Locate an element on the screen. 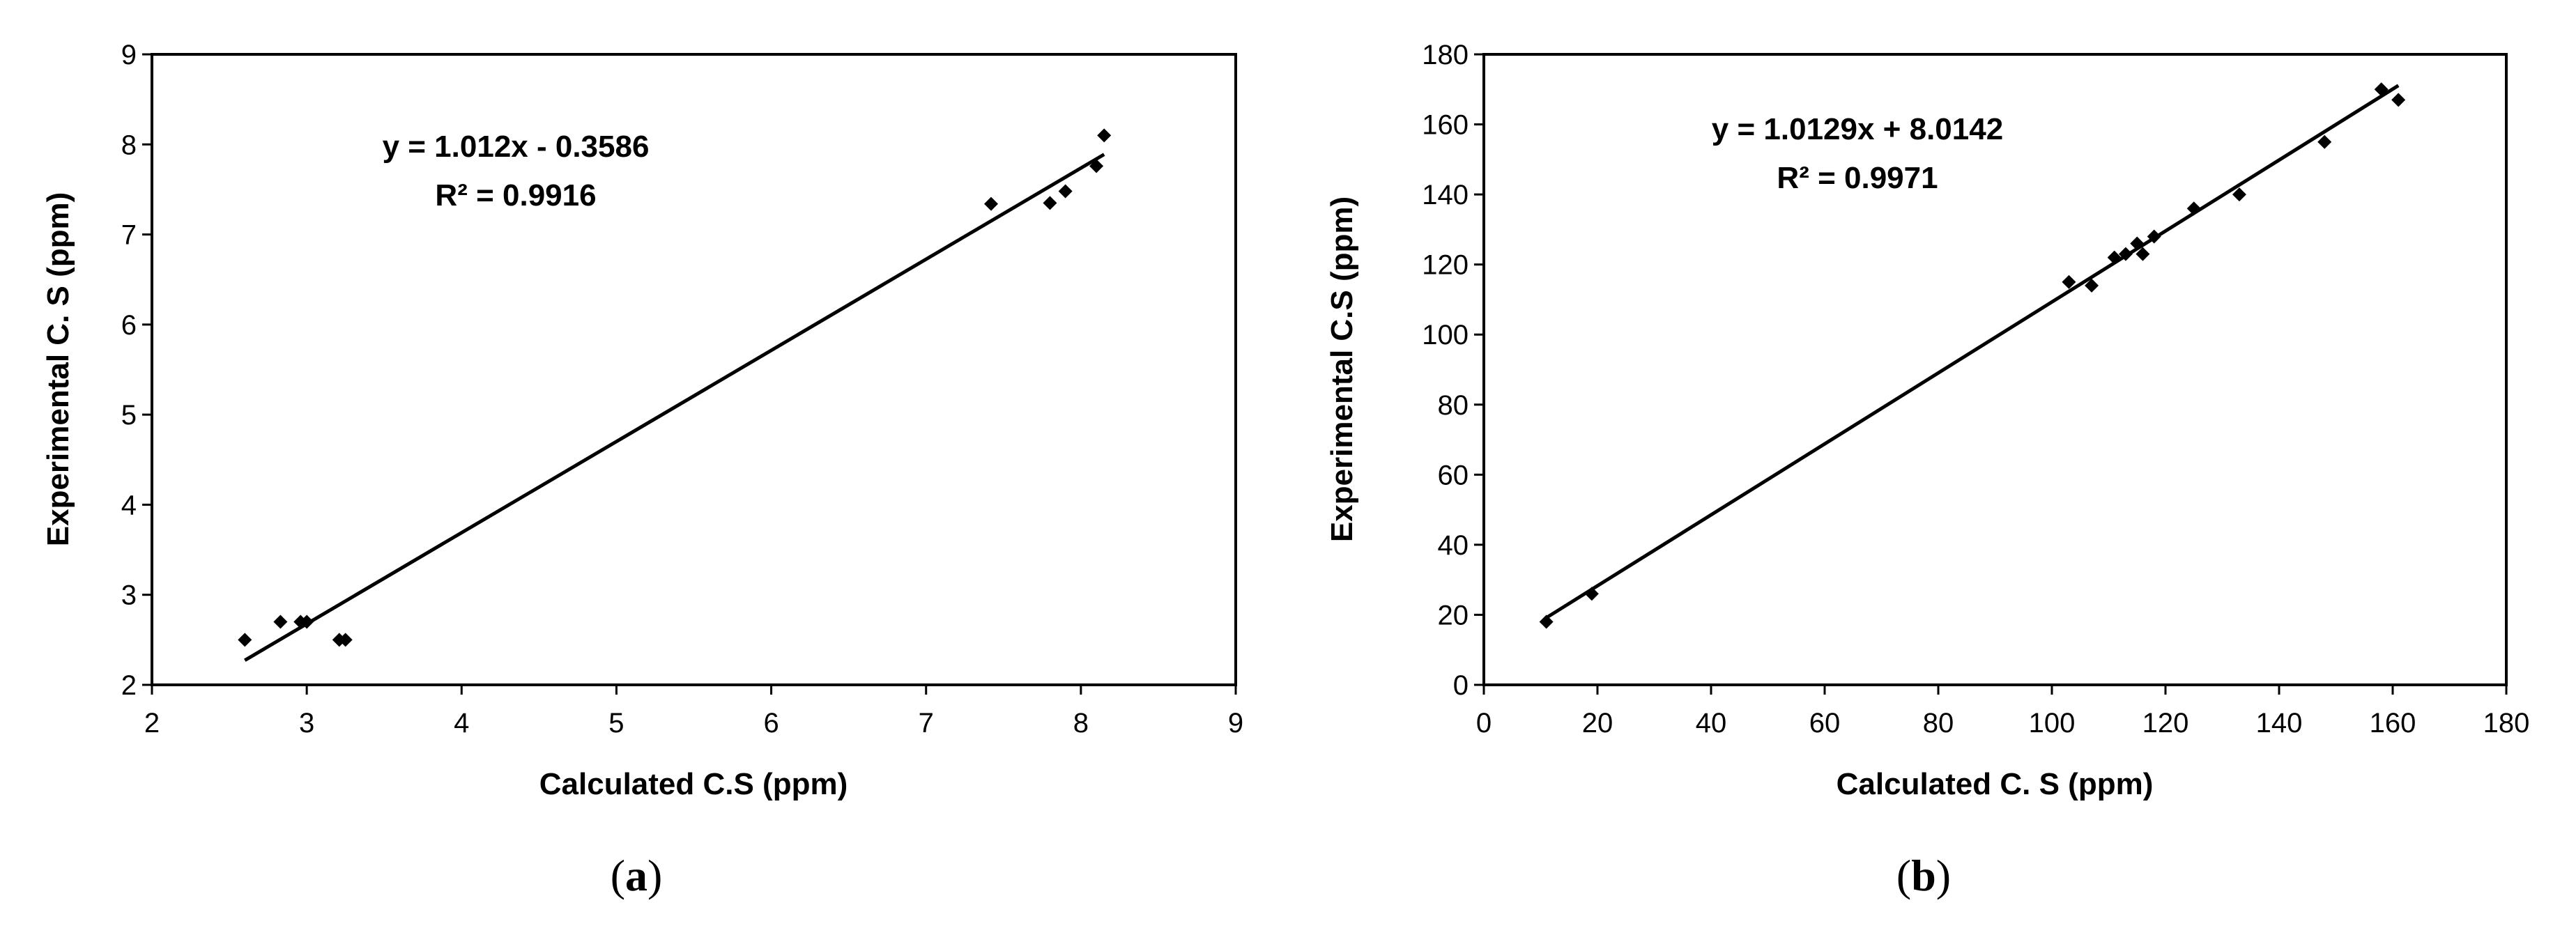 Image resolution: width=2576 pixels, height=928 pixels. x-tick-label: 0 is located at coordinates (1484, 723).